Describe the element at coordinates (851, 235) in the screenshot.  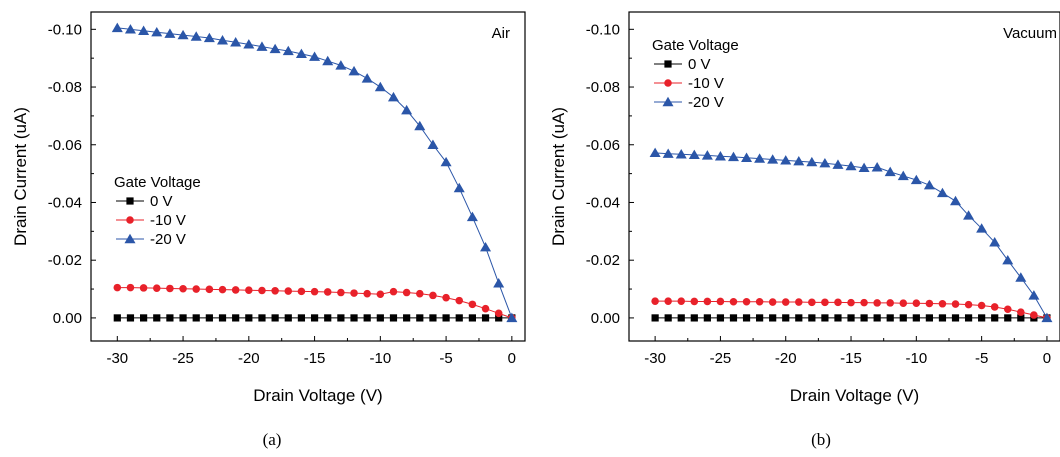
I see `series-20v-v` at that location.